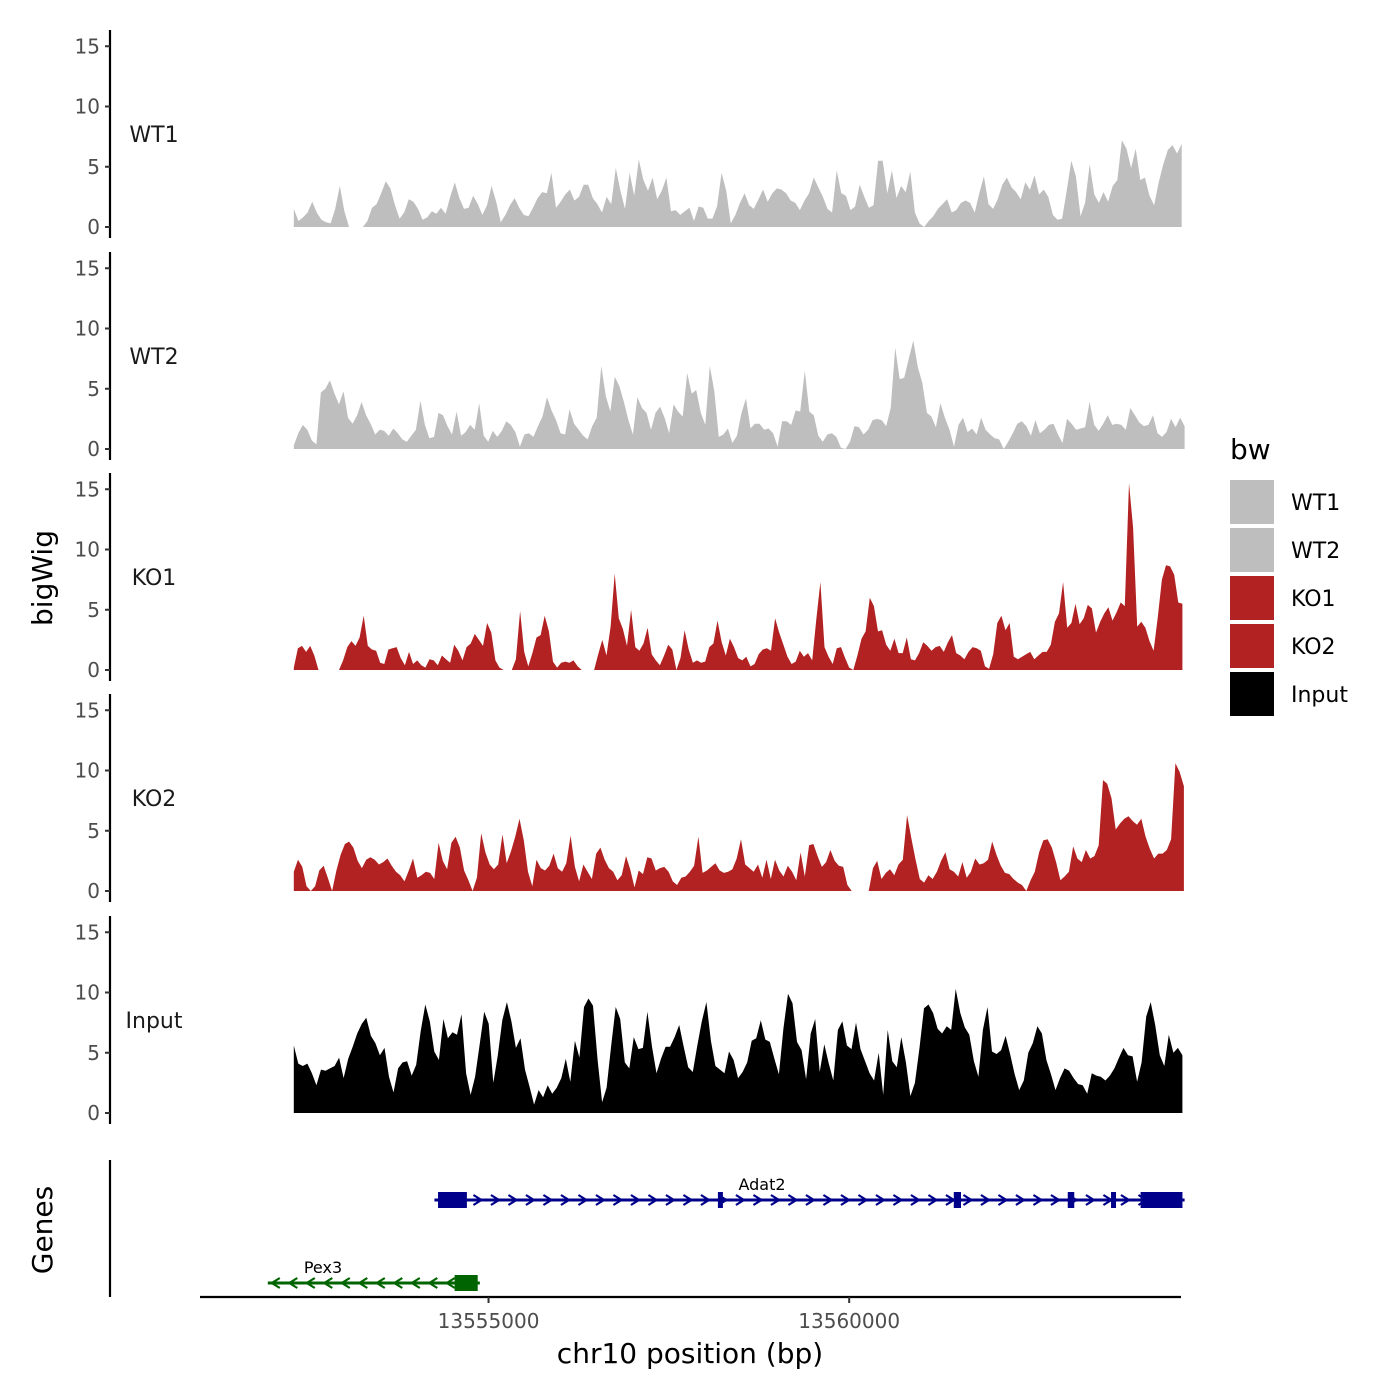 The height and width of the screenshot is (1400, 1400). Describe the element at coordinates (1289, 574) in the screenshot. I see `legend: bw WT1 WT2 KO1 KO2 Input` at that location.